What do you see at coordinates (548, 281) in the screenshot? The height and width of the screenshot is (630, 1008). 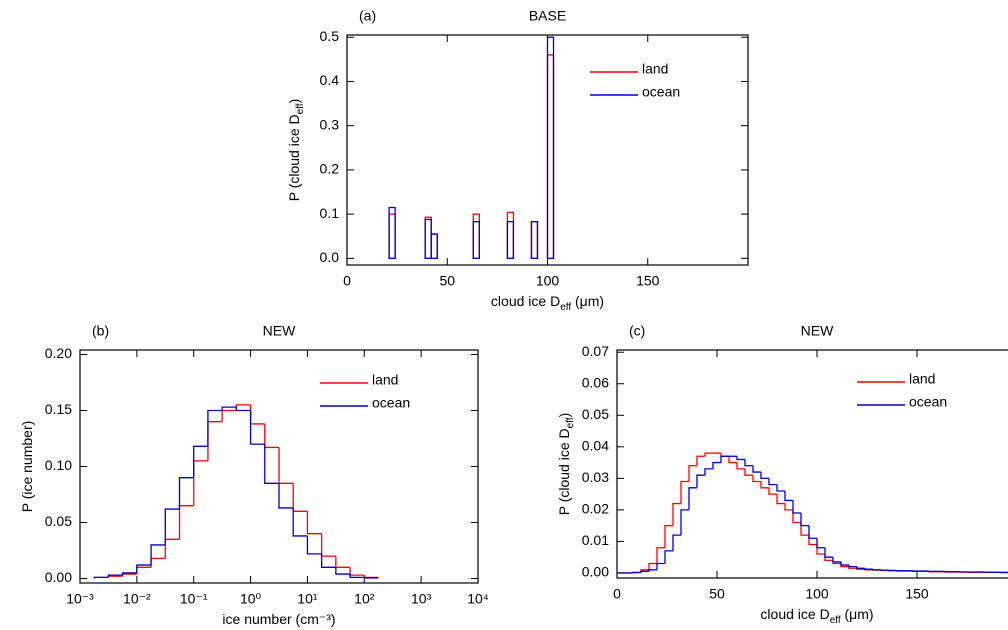 I see `x-tick-label: 100` at bounding box center [548, 281].